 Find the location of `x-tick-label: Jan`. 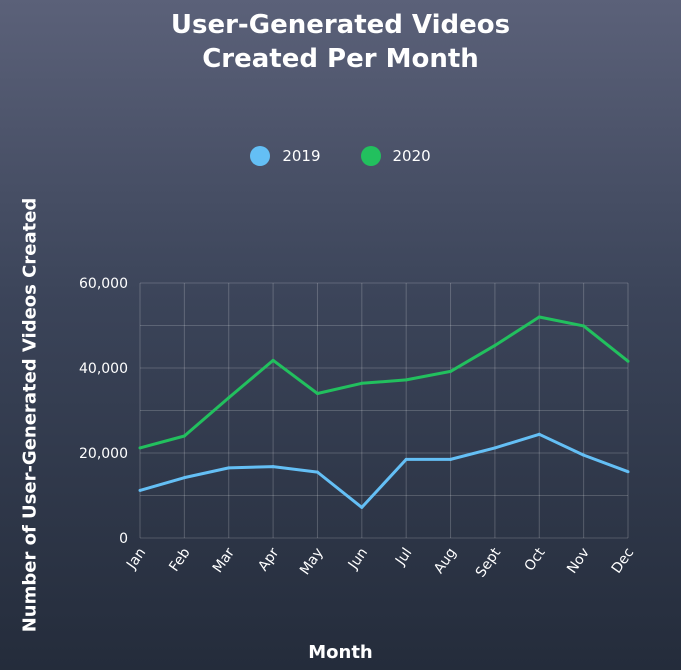

x-tick-label: Jan is located at coordinates (136, 559).